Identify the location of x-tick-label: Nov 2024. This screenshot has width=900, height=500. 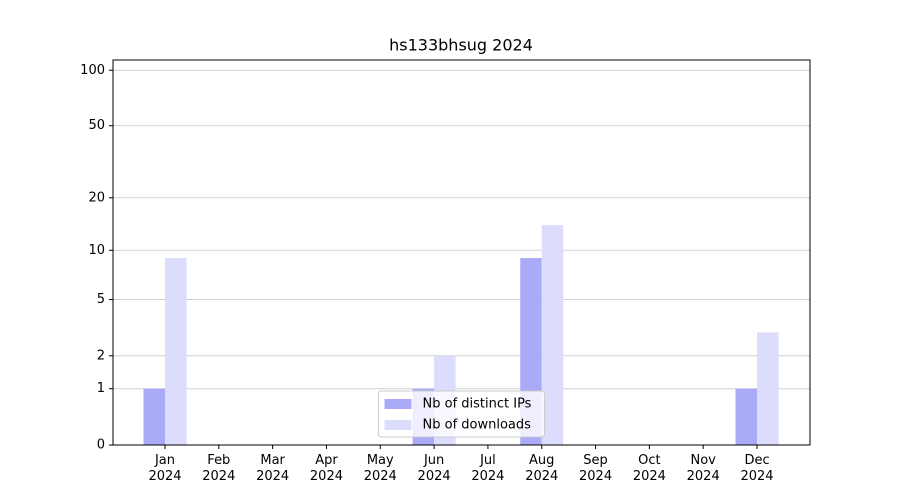
(703, 468).